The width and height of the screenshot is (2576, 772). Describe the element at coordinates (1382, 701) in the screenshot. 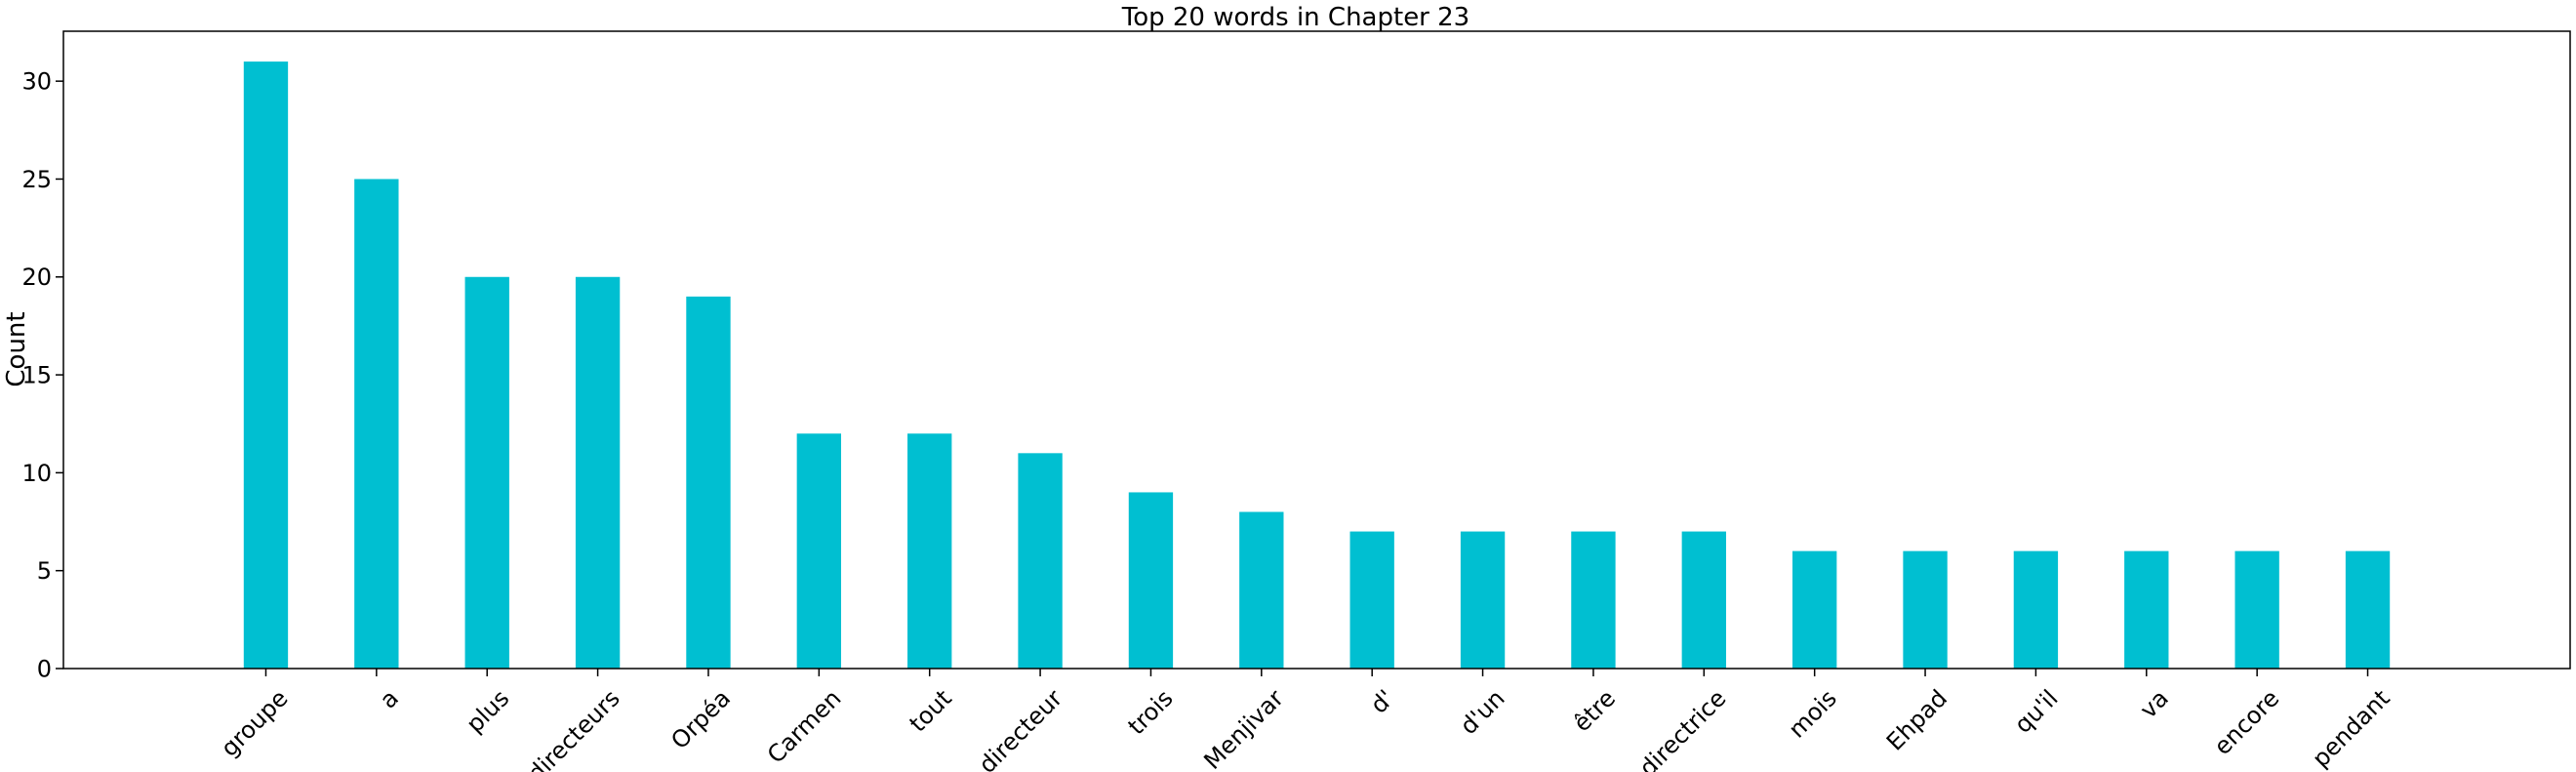

I see `x-tick-label: d'` at that location.